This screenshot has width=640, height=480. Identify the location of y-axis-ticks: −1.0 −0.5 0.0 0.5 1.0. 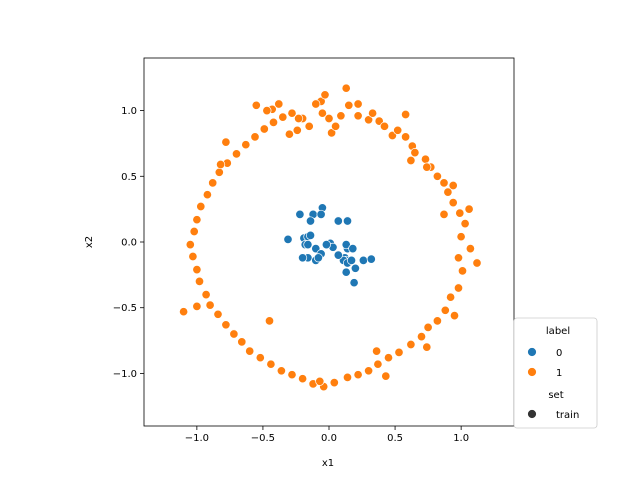
(128, 243).